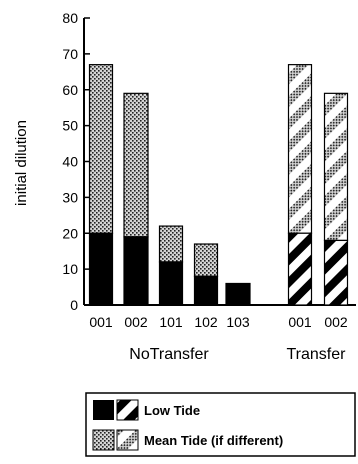 The width and height of the screenshot is (358, 464). I want to click on legend-mean-solid-swatch, so click(103, 440).